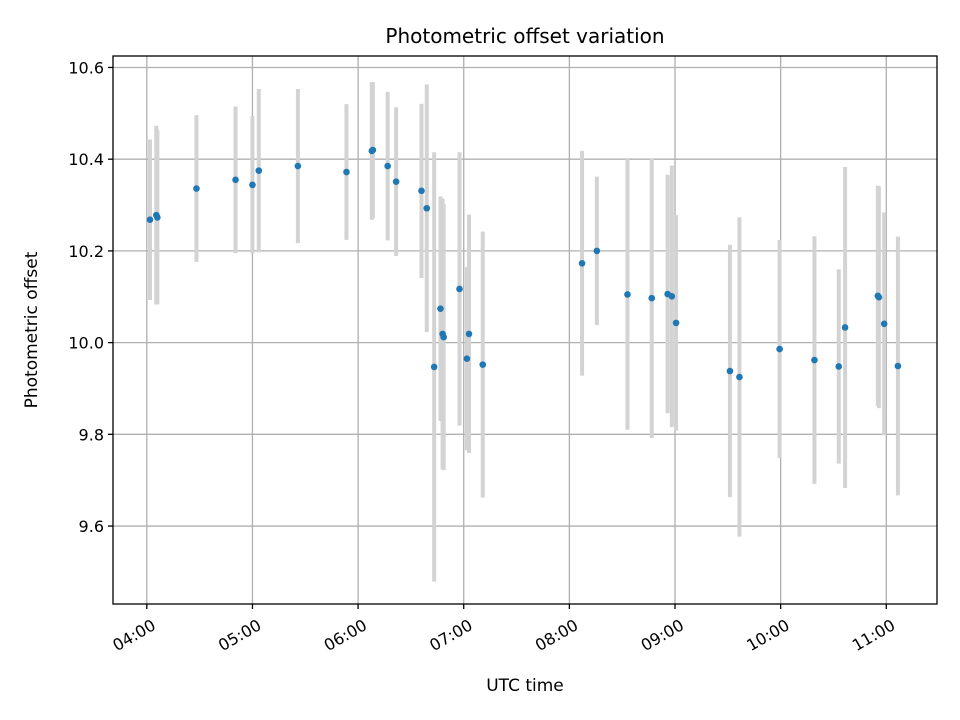  I want to click on chart-title: Photometric offset variation, so click(524, 36).